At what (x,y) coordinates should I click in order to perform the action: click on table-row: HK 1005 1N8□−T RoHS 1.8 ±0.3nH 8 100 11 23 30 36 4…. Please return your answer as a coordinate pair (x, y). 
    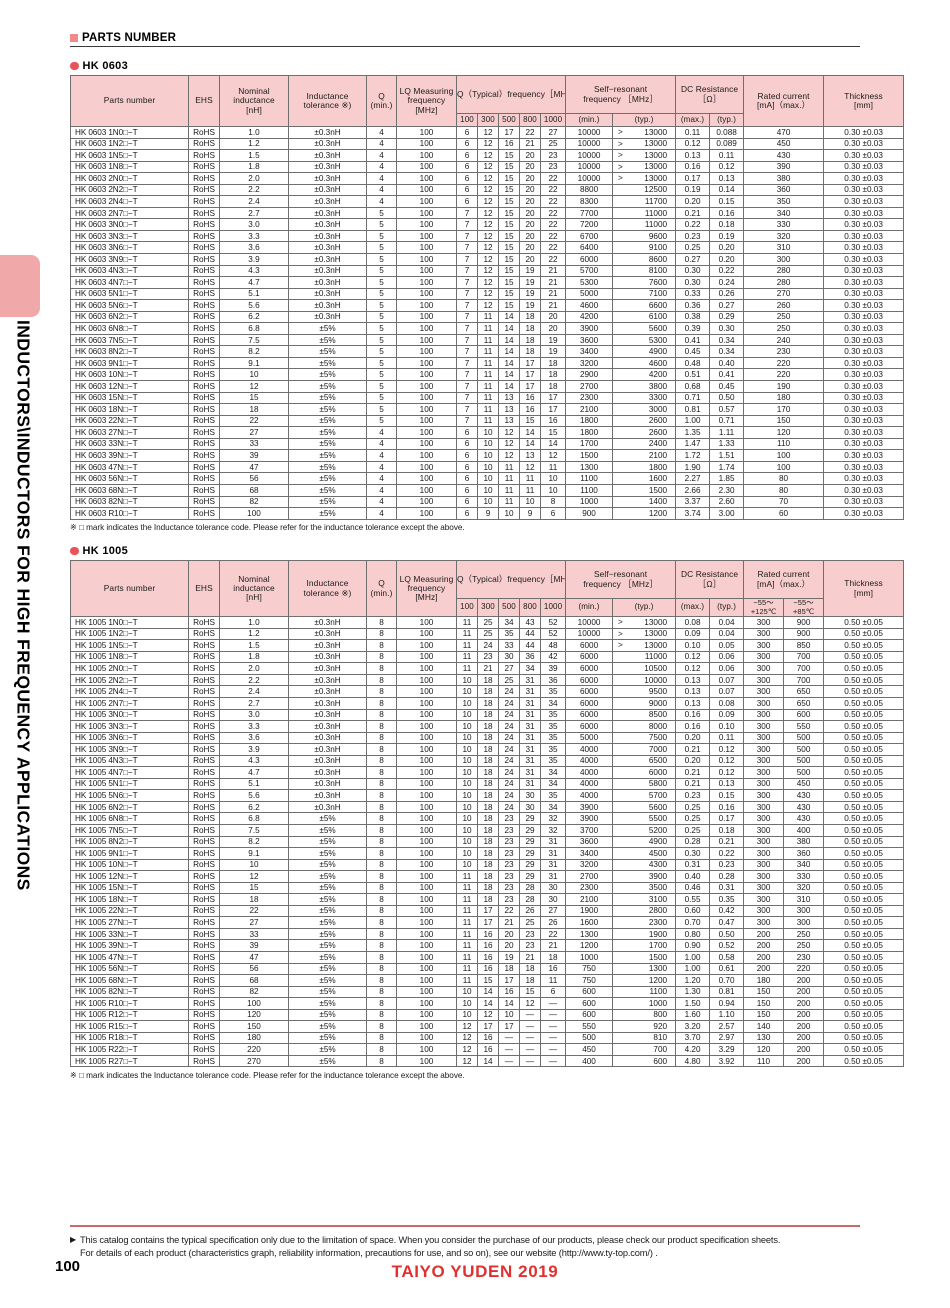
    Looking at the image, I should click on (487, 657).